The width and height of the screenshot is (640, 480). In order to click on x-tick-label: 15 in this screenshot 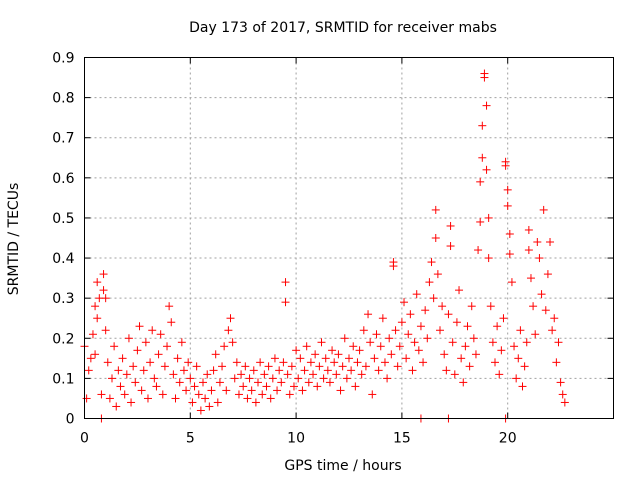, I will do `click(402, 439)`.